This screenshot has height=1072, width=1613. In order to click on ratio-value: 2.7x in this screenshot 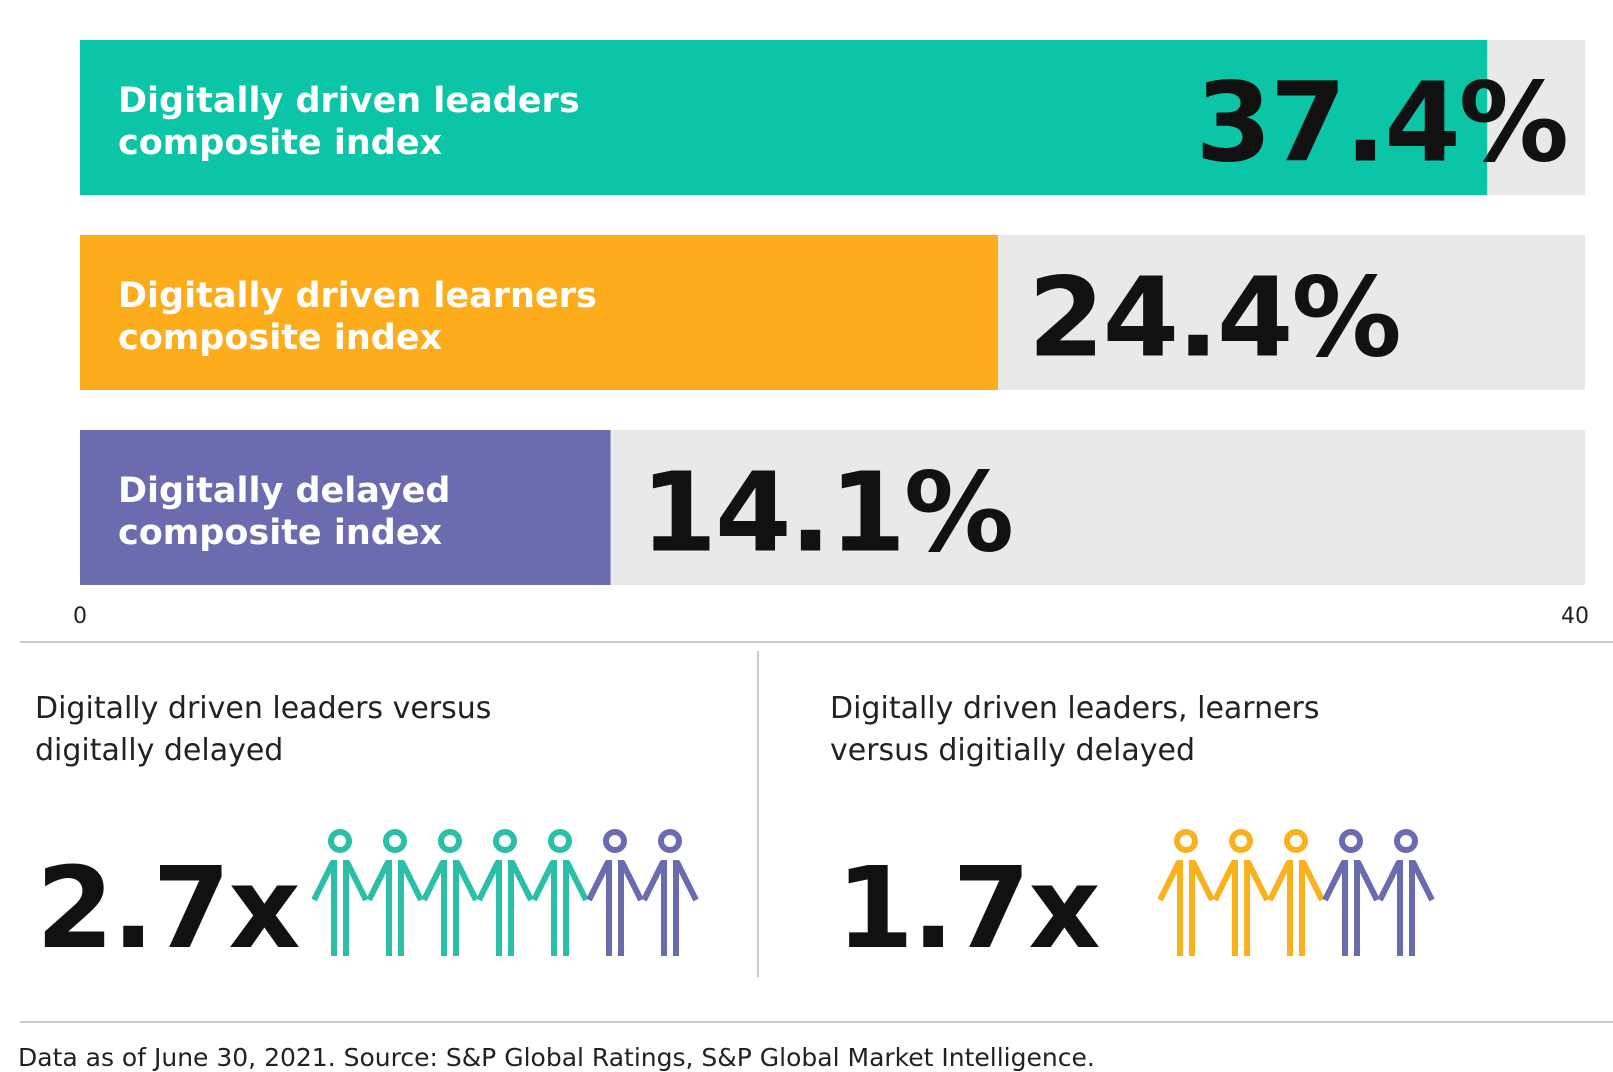, I will do `click(168, 909)`.